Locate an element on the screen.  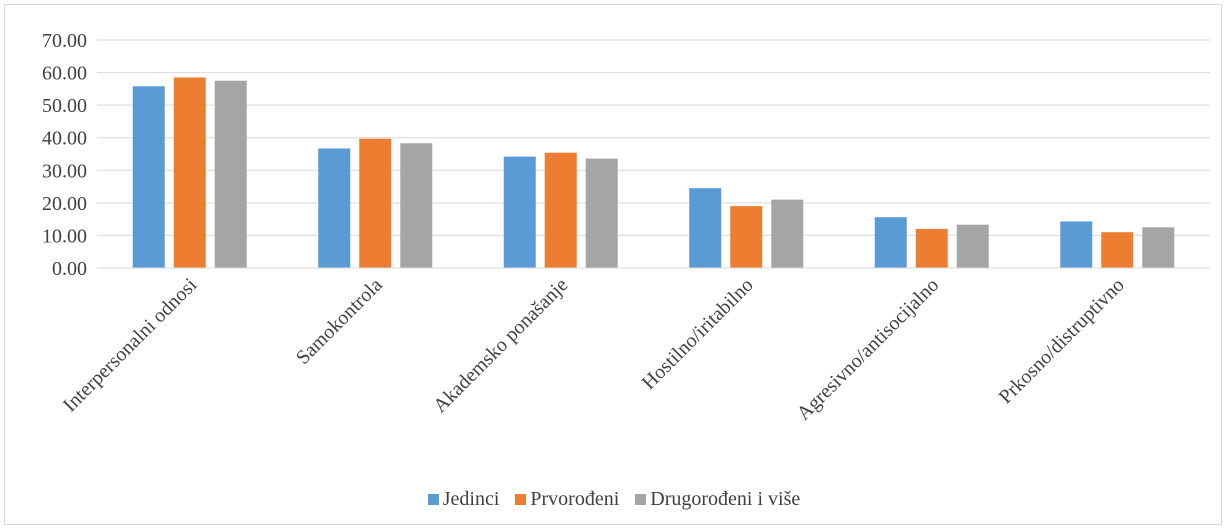
x-category-label: Interpersonalni odnosi is located at coordinates (130, 345).